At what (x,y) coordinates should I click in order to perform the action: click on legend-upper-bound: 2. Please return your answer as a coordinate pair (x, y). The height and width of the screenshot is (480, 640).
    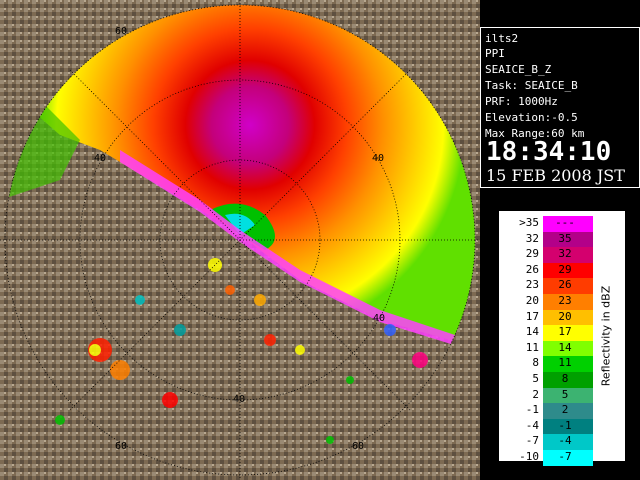
    Looking at the image, I should click on (565, 410).